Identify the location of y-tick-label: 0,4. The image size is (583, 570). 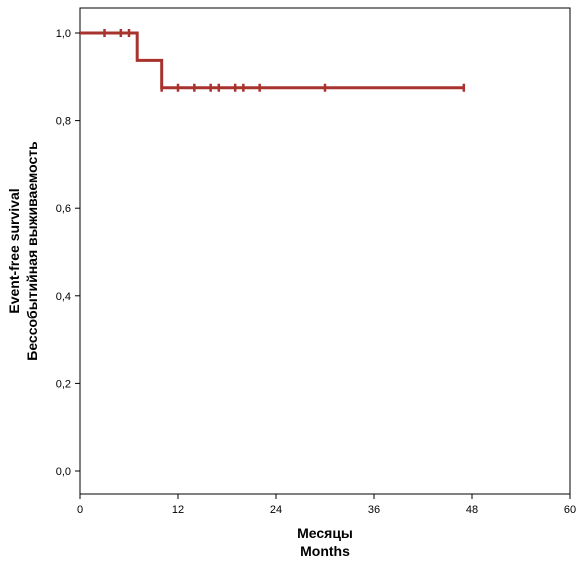
(63, 297).